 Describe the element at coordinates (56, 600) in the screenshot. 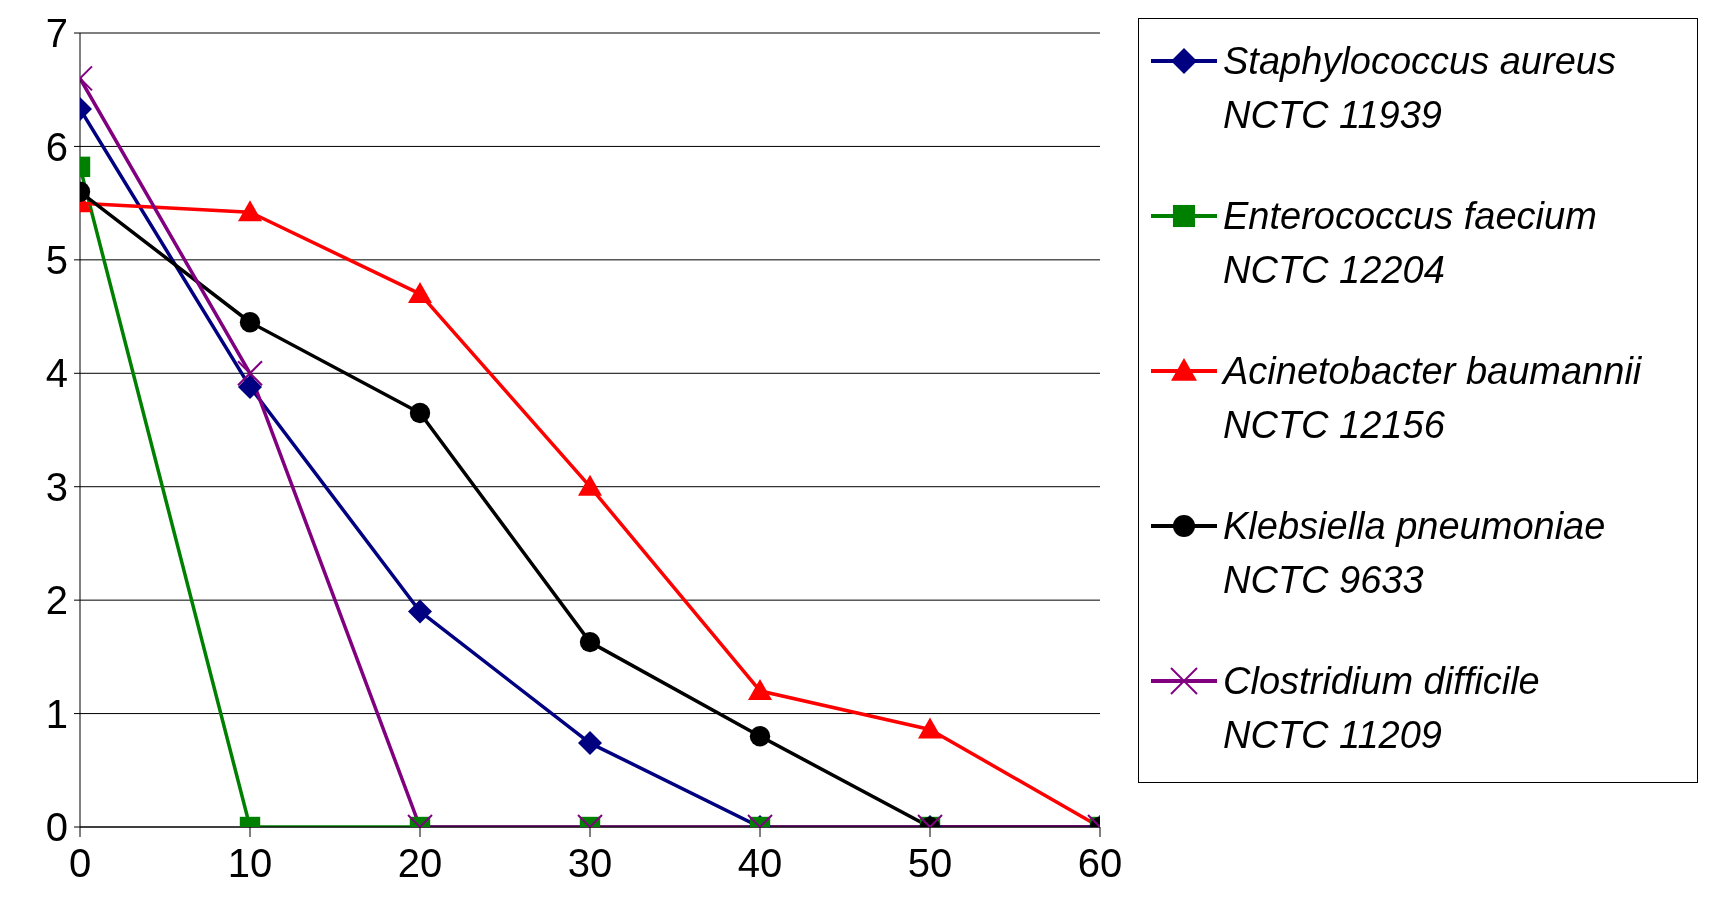

I see `y-tick-label: 2` at that location.